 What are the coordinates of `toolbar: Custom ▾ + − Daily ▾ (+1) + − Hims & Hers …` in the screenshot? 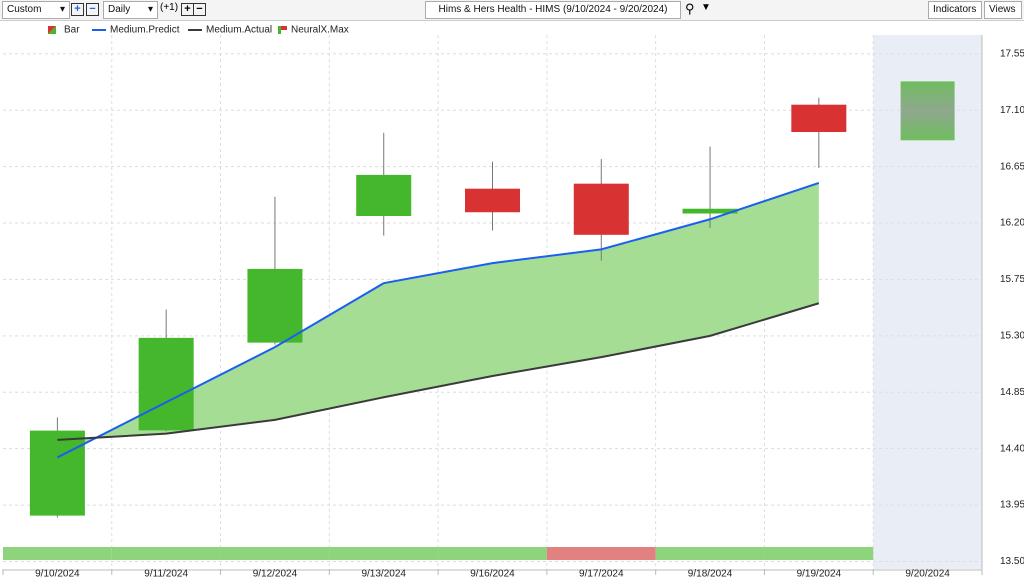 It's located at (512, 10).